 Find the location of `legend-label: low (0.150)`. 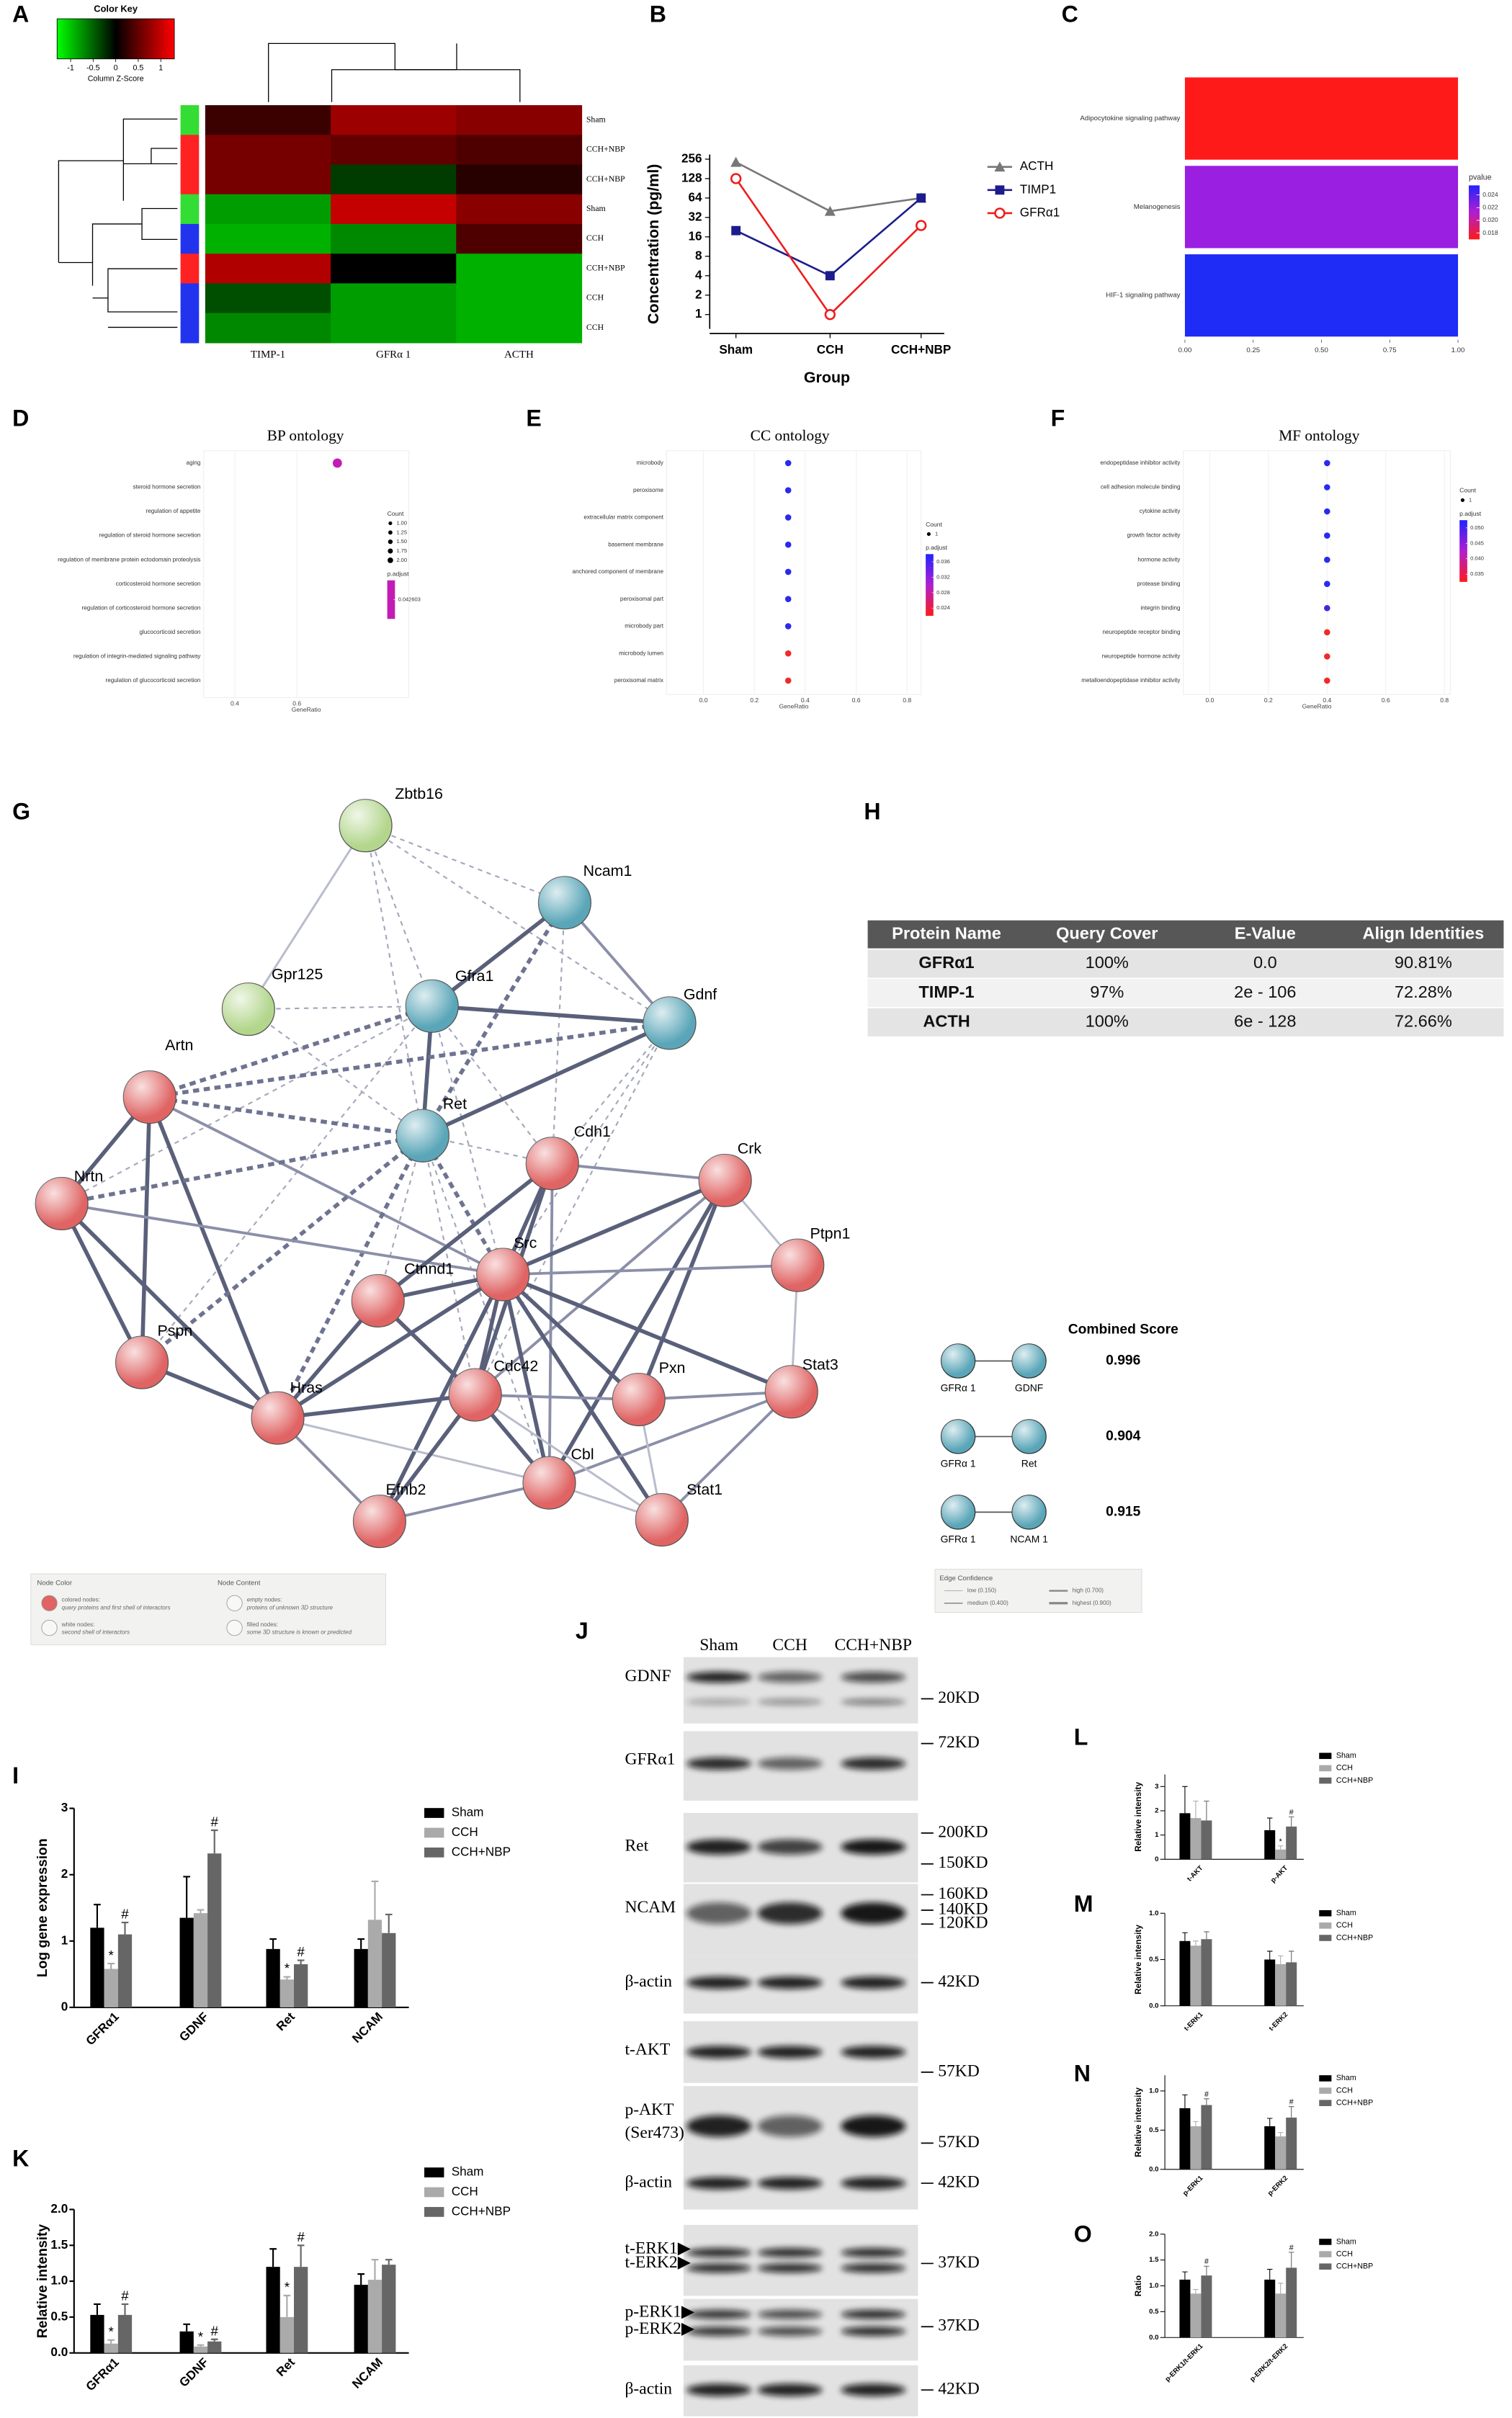

legend-label: low (0.150) is located at coordinates (981, 1591).